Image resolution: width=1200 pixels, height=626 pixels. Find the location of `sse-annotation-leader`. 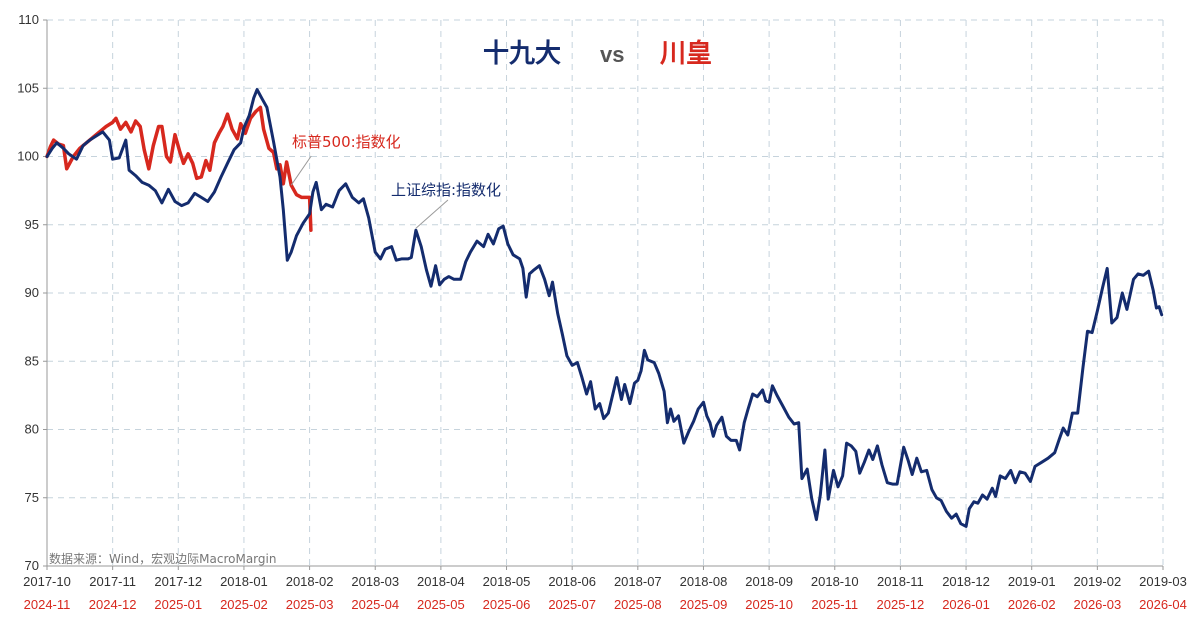

sse-annotation-leader is located at coordinates (432, 214).